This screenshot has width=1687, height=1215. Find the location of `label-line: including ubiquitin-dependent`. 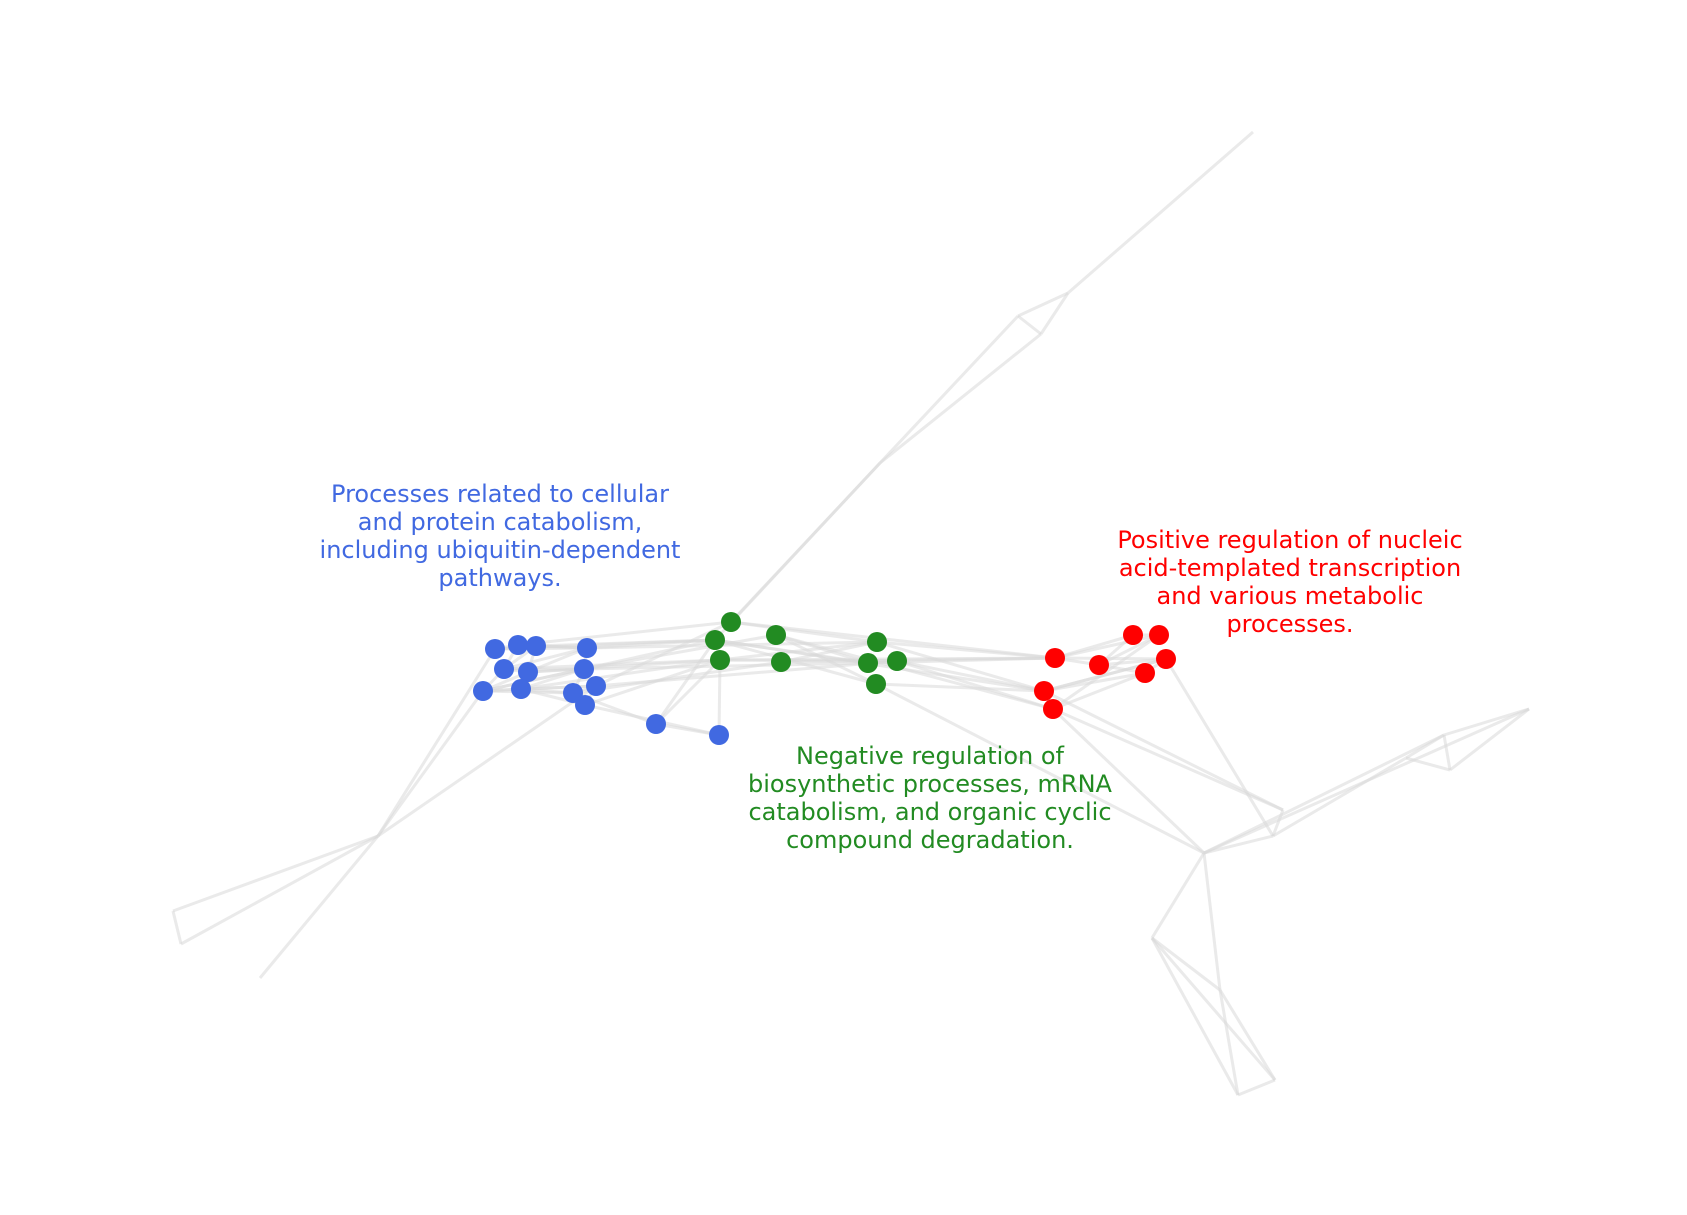

label-line: including ubiquitin-dependent is located at coordinates (500, 550).